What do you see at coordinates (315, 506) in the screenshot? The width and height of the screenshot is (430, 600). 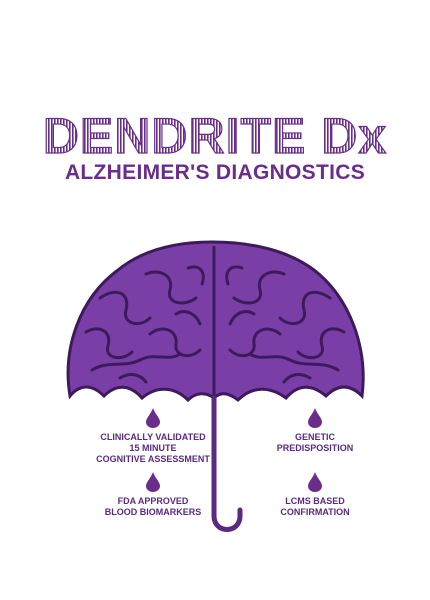 I see `feature-lcms-confirmation: LCMS BASED CONFIRMATION` at bounding box center [315, 506].